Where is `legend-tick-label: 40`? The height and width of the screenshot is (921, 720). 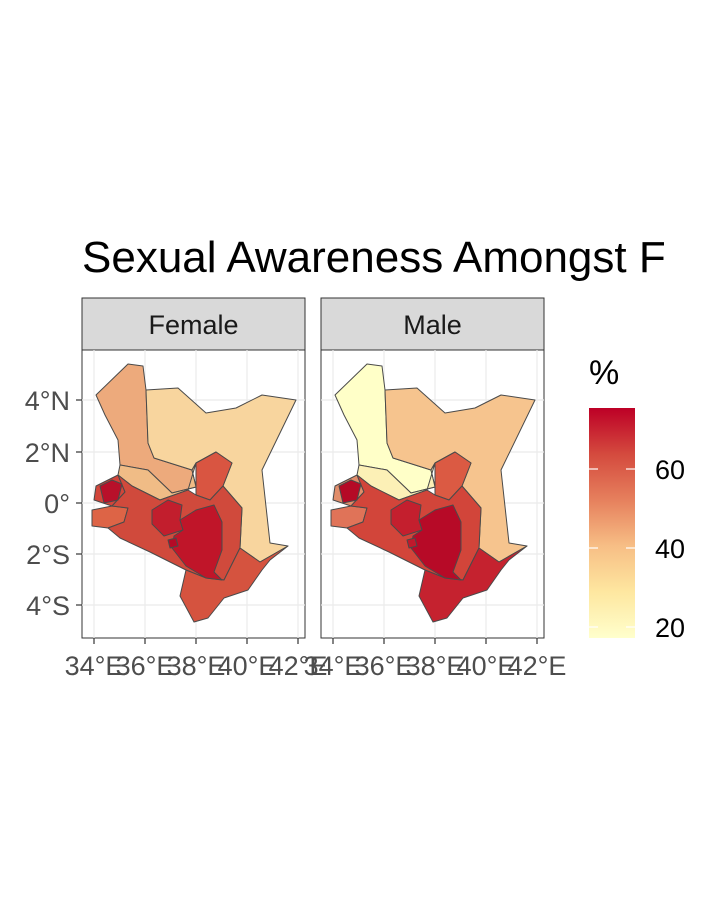 legend-tick-label: 40 is located at coordinates (670, 549).